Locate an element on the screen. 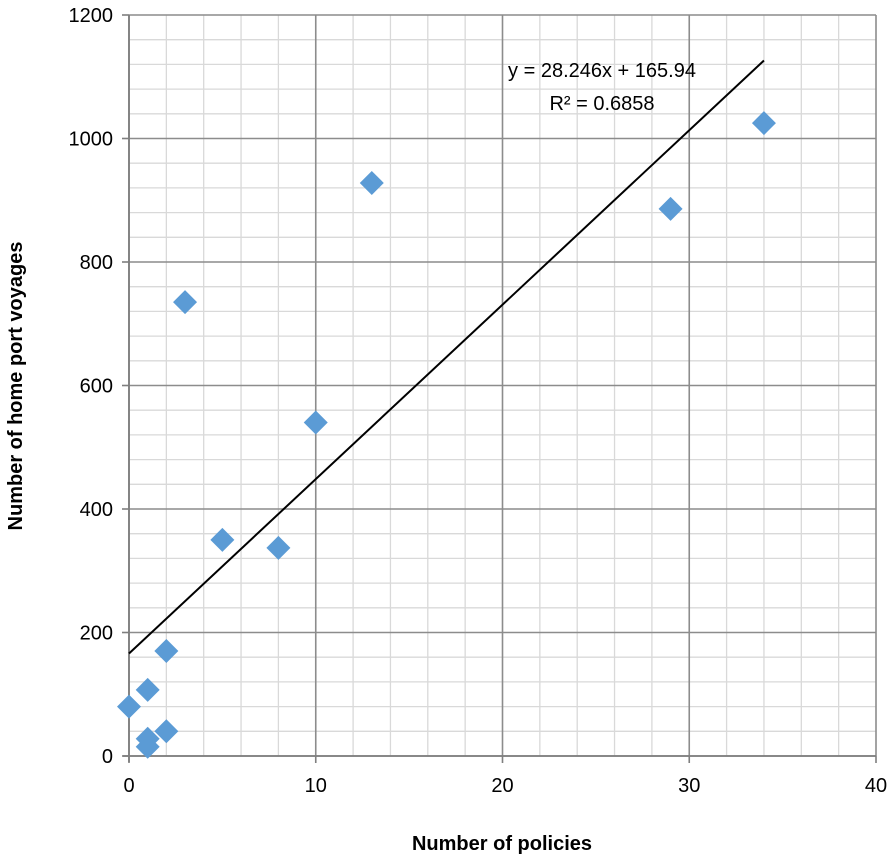  y-tick-label: 800 is located at coordinates (96, 263).